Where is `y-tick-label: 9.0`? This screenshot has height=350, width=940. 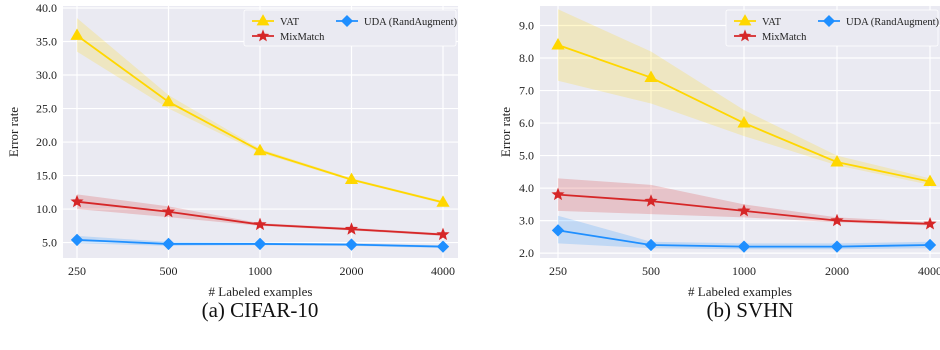
y-tick-label: 9.0 is located at coordinates (526, 26).